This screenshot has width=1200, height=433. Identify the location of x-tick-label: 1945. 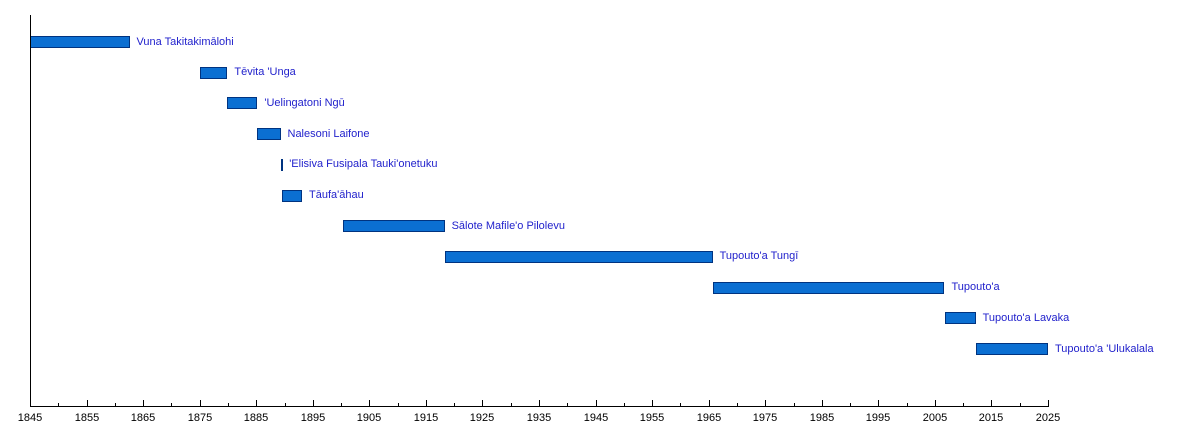
(596, 418).